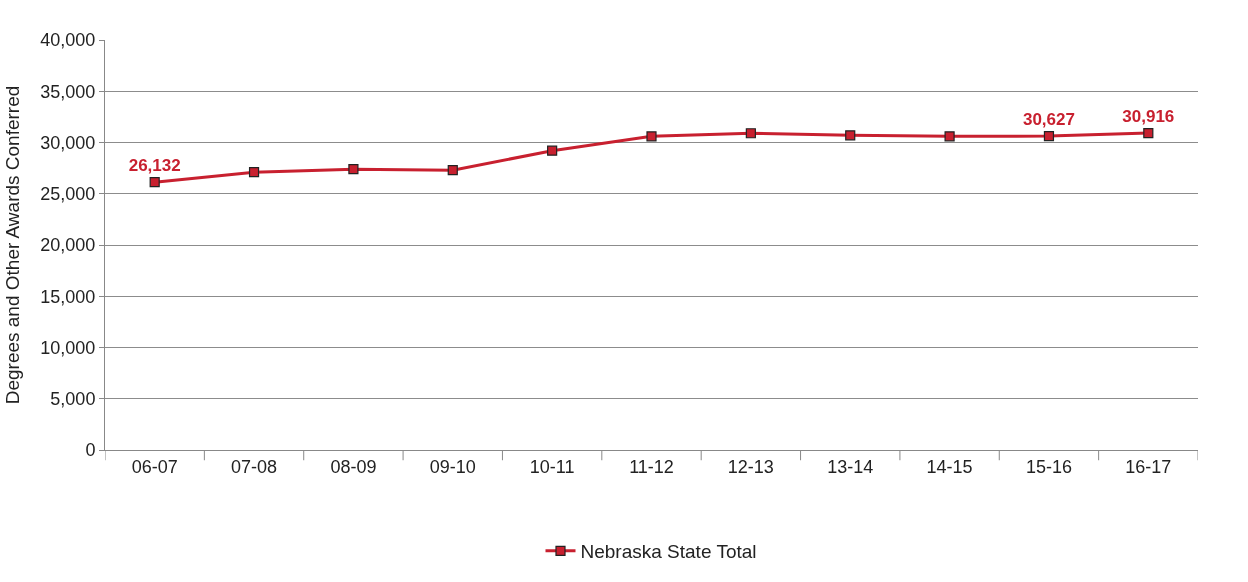 The width and height of the screenshot is (1248, 582). I want to click on y-tick-label: 25,000, so click(68, 194).